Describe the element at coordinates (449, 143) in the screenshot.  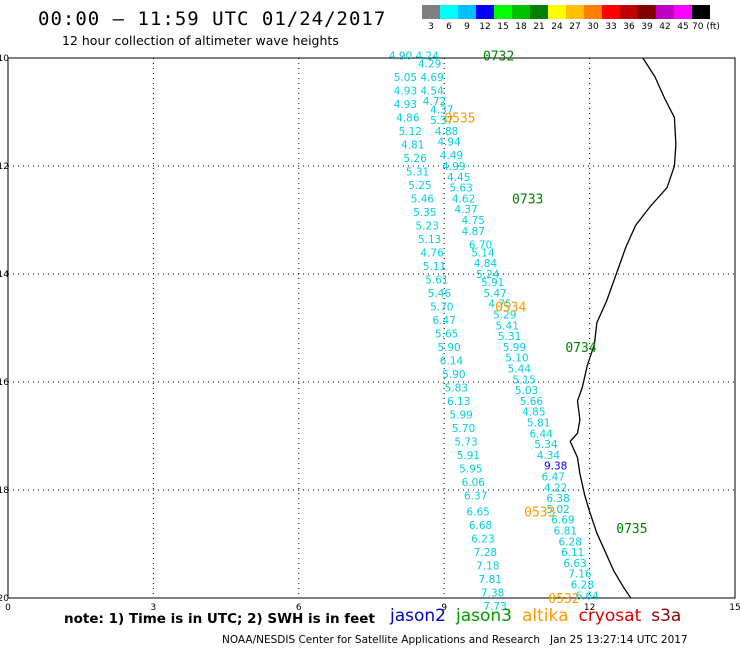
I see `wave-height-label: 4.94` at that location.